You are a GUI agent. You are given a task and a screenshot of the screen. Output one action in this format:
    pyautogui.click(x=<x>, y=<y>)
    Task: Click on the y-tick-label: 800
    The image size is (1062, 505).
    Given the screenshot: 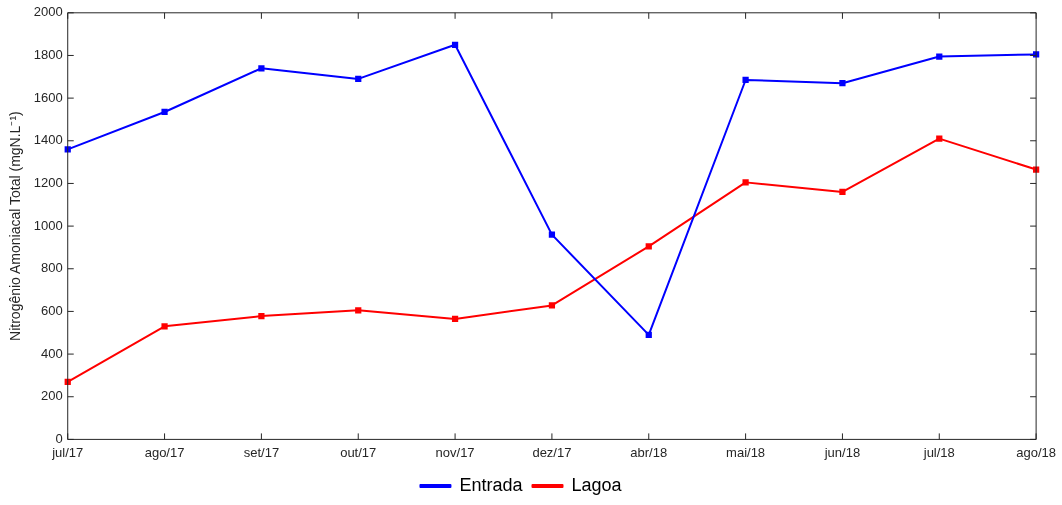 What is the action you would take?
    pyautogui.click(x=52, y=268)
    